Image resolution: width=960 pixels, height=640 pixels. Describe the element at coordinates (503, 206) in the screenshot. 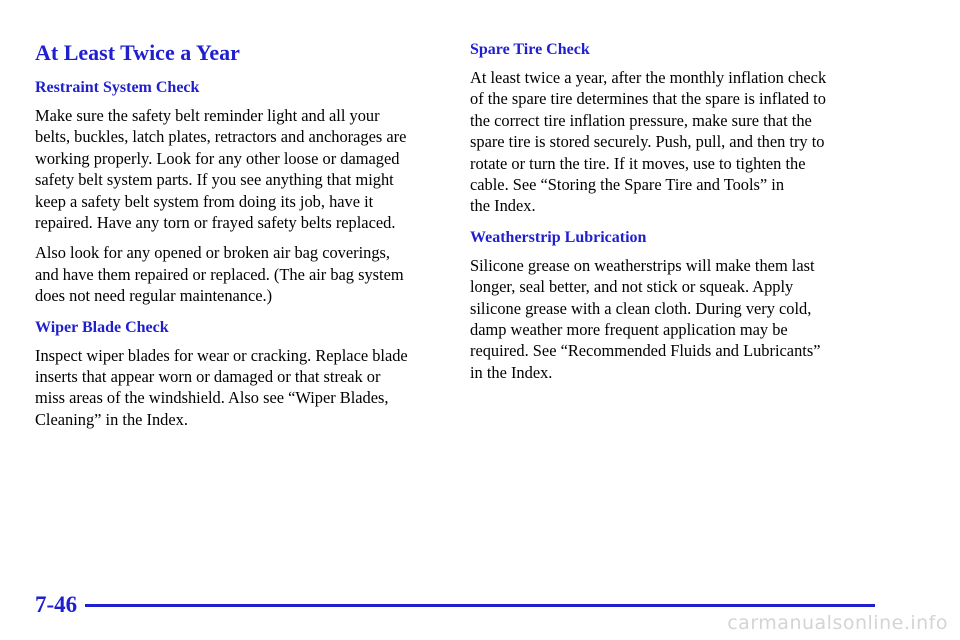

I see `text-line: the Index.` at that location.